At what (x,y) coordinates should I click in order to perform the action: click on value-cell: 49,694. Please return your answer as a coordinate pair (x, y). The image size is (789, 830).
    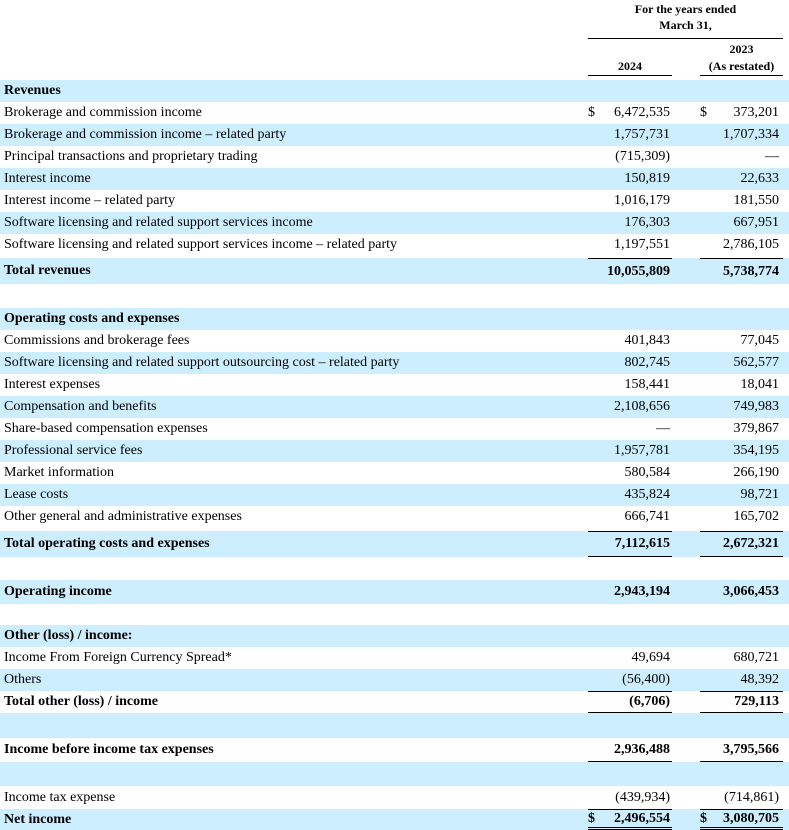
    Looking at the image, I should click on (630, 658).